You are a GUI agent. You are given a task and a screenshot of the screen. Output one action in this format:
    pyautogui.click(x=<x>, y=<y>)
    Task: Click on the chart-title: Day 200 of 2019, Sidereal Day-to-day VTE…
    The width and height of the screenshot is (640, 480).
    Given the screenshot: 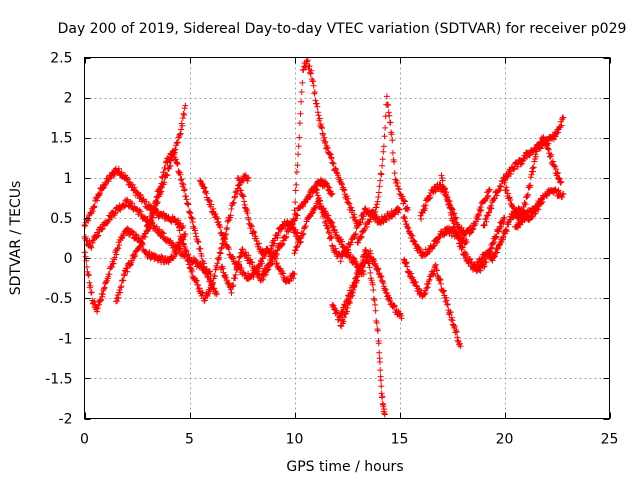 What is the action you would take?
    pyautogui.click(x=342, y=29)
    